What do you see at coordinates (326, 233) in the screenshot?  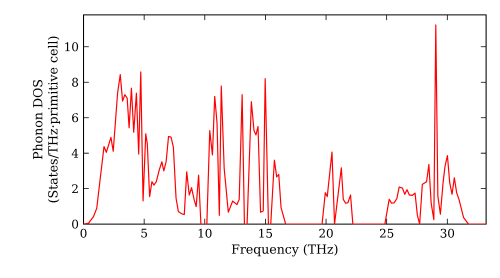 I see `x-tick-label: 20` at bounding box center [326, 233].